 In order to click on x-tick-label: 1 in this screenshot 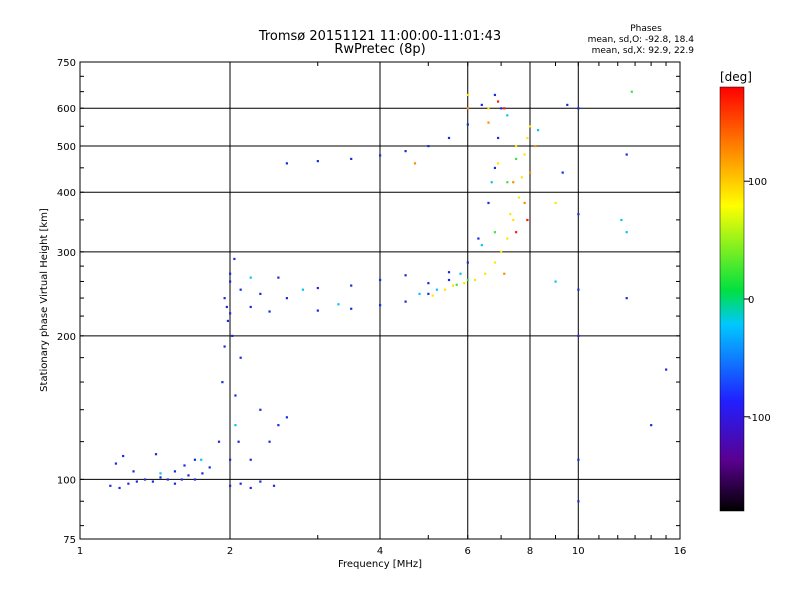, I will do `click(80, 551)`.